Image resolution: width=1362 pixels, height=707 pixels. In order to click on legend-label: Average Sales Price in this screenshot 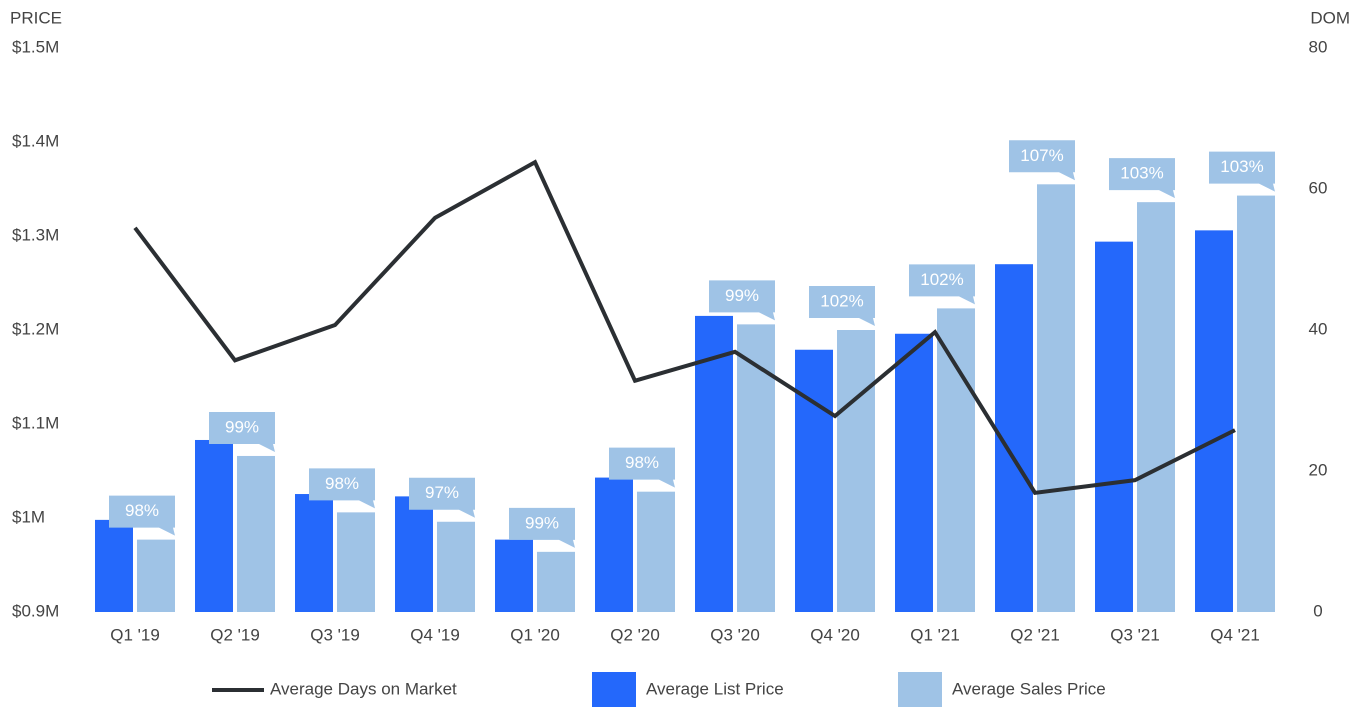, I will do `click(1029, 688)`.